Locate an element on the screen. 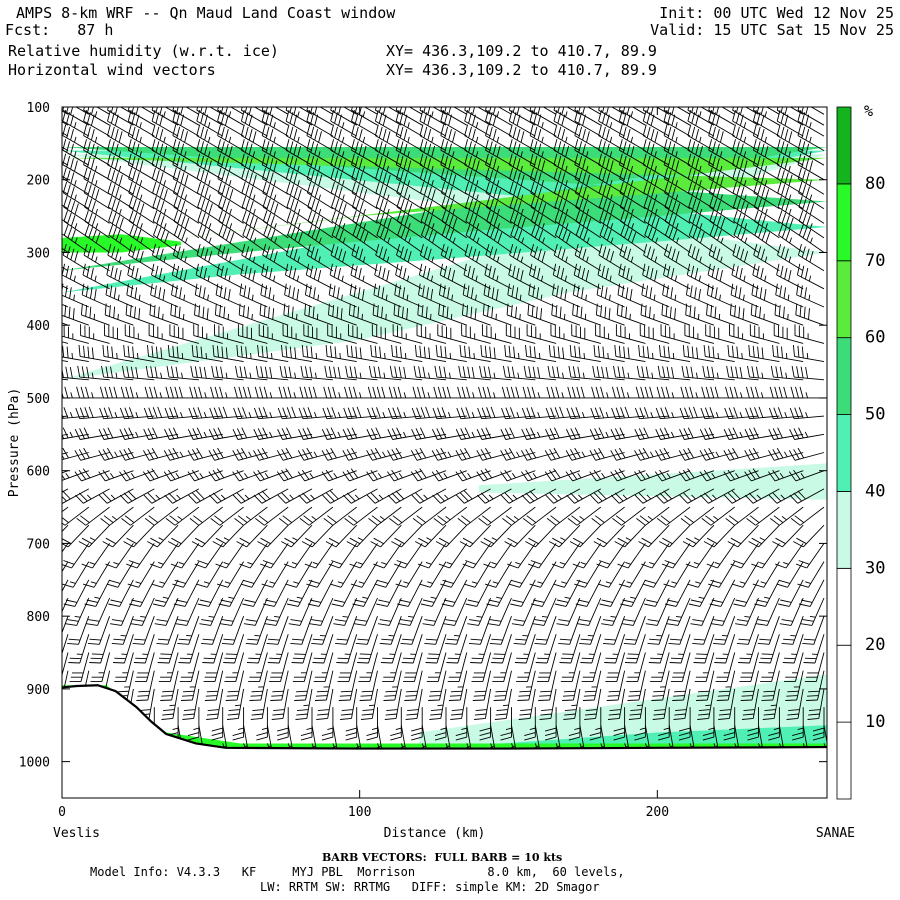 The height and width of the screenshot is (900, 900). colorbar-swatch is located at coordinates (844, 683).